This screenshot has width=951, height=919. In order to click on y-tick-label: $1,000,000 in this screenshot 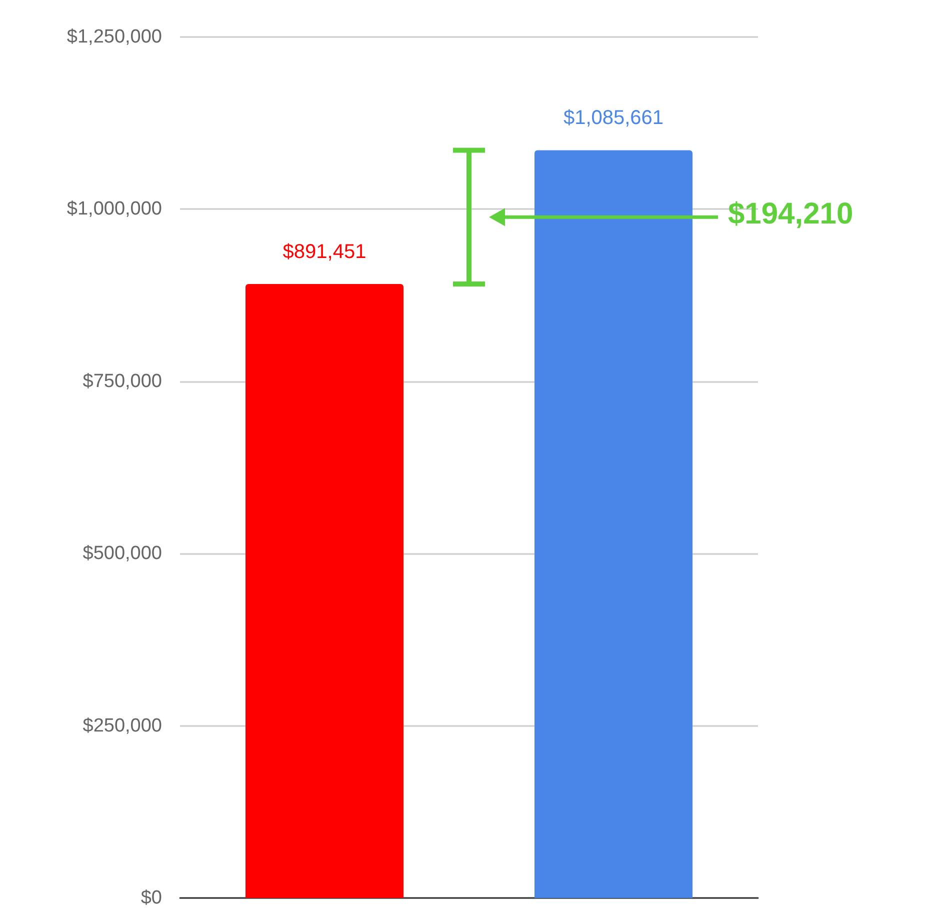, I will do `click(114, 209)`.